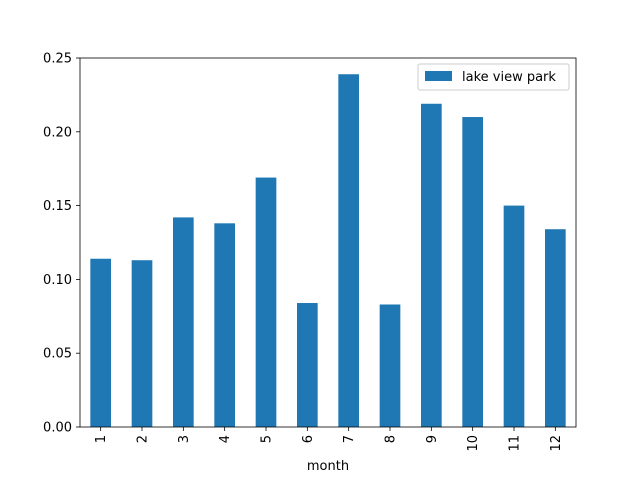 This screenshot has width=640, height=480. I want to click on x-tick-label: 12, so click(556, 443).